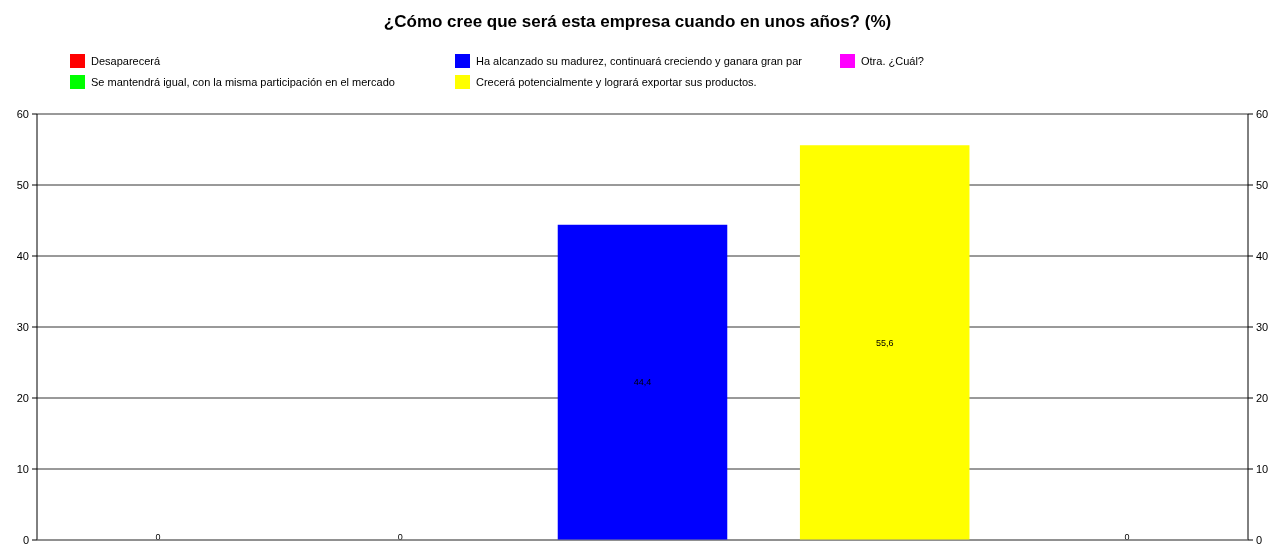 This screenshot has height=548, width=1275. Describe the element at coordinates (1259, 540) in the screenshot. I see `y2-tick-label: 0` at that location.